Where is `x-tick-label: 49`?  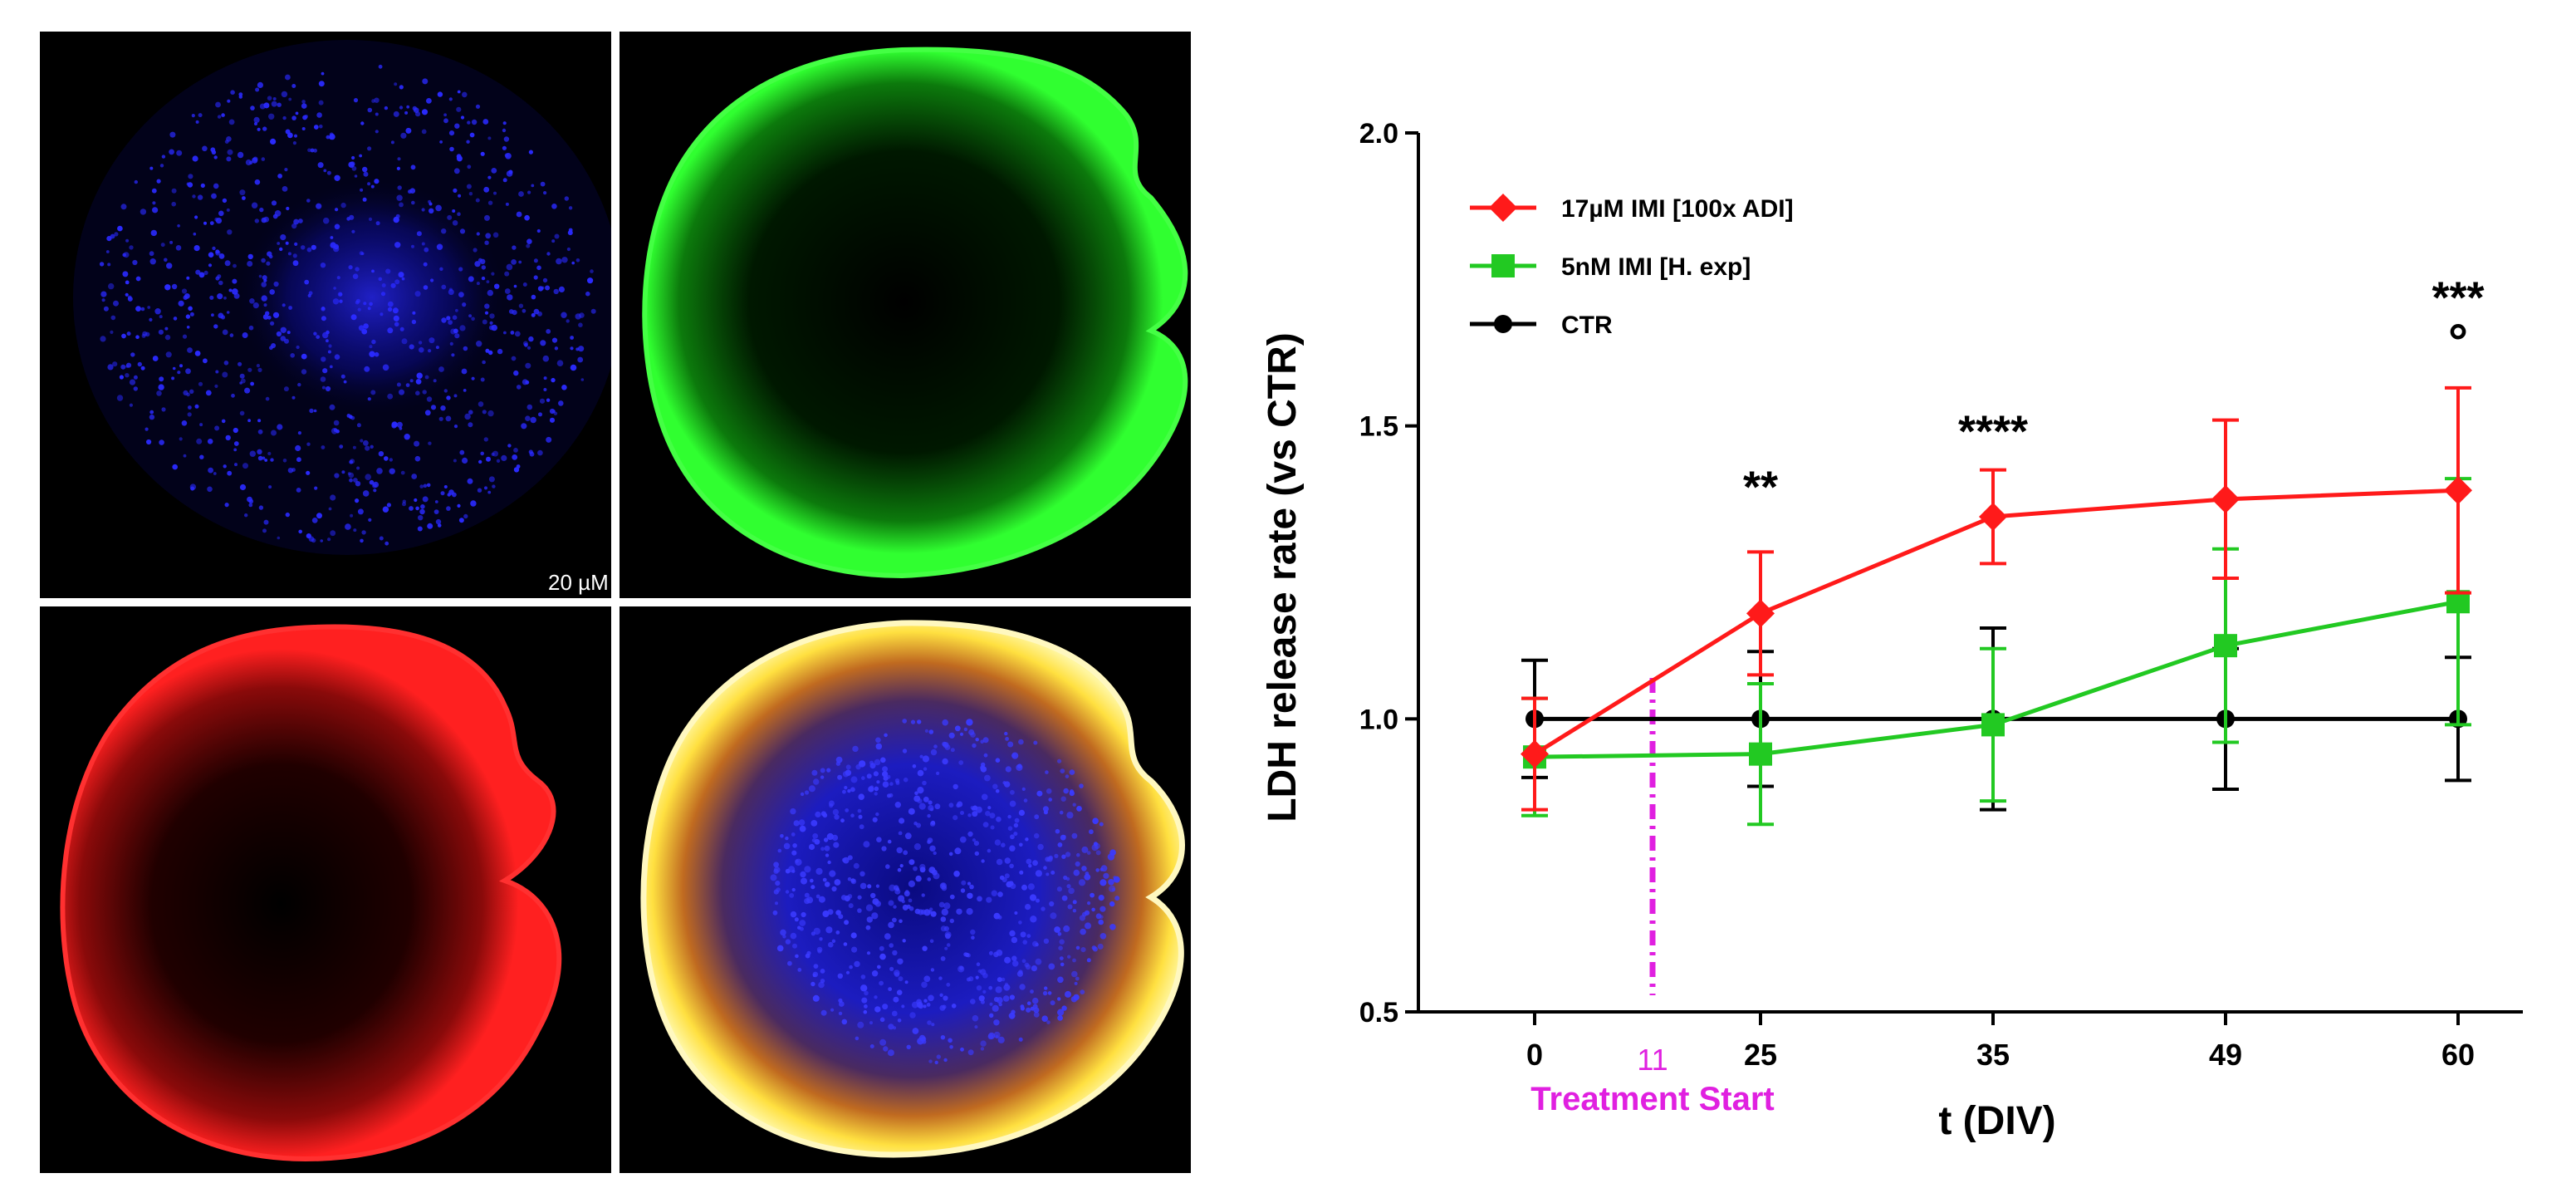 x-tick-label: 49 is located at coordinates (2226, 1055).